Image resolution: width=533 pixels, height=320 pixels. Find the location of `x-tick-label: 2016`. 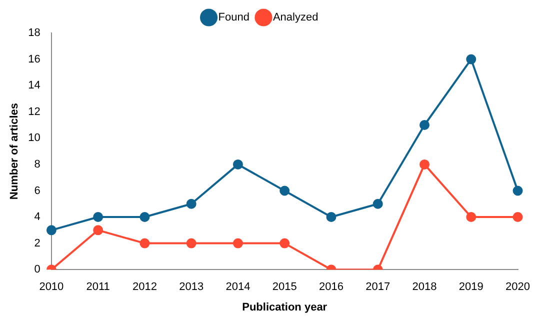

x-tick-label: 2016 is located at coordinates (331, 287).